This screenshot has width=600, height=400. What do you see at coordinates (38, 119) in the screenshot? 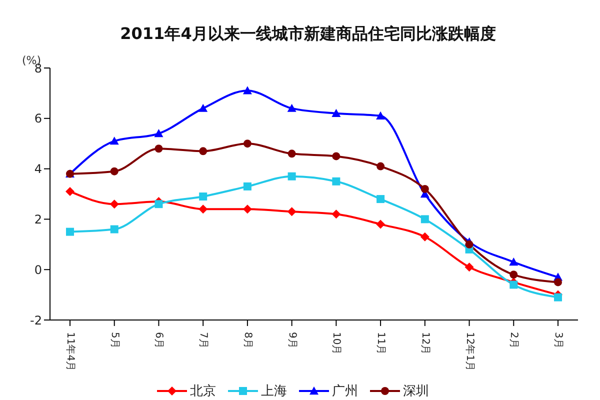
I see `y-tick-label: 6` at bounding box center [38, 119].